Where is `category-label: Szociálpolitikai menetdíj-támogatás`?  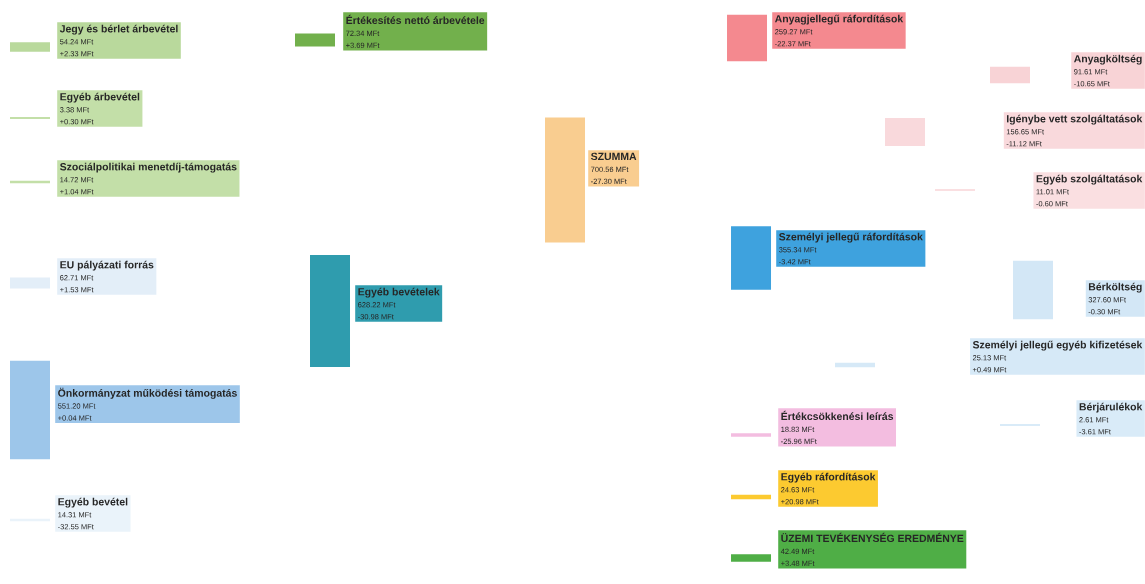 category-label: Szociálpolitikai menetdíj-támogatás is located at coordinates (148, 167).